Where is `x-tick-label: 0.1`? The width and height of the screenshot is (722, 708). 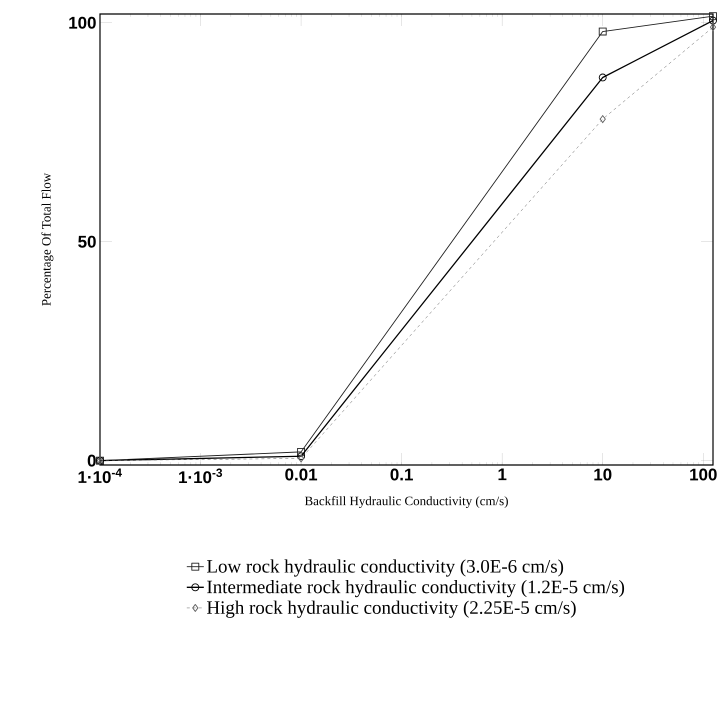 x-tick-label: 0.1 is located at coordinates (401, 474).